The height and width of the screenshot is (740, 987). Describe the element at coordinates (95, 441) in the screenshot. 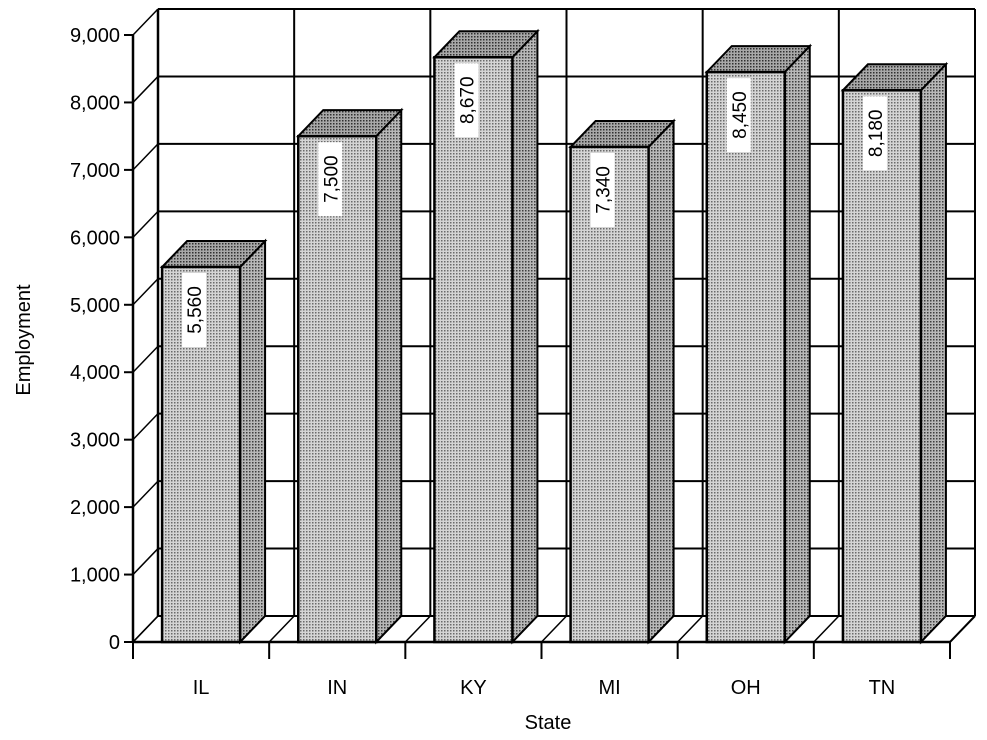

I see `y-tick-label: 3,000` at that location.